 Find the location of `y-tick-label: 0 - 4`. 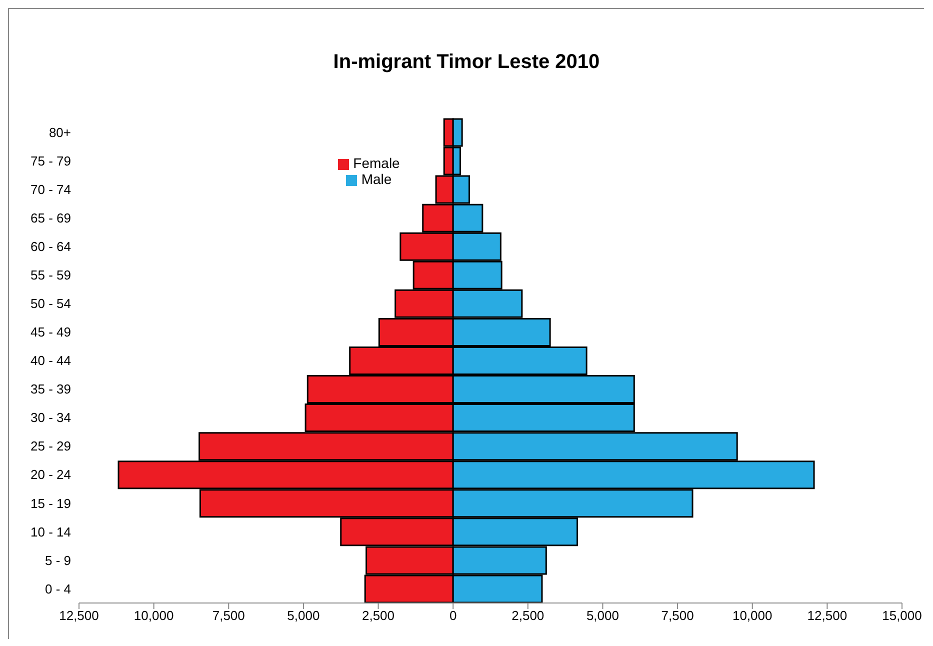

y-tick-label: 0 - 4 is located at coordinates (57, 588).